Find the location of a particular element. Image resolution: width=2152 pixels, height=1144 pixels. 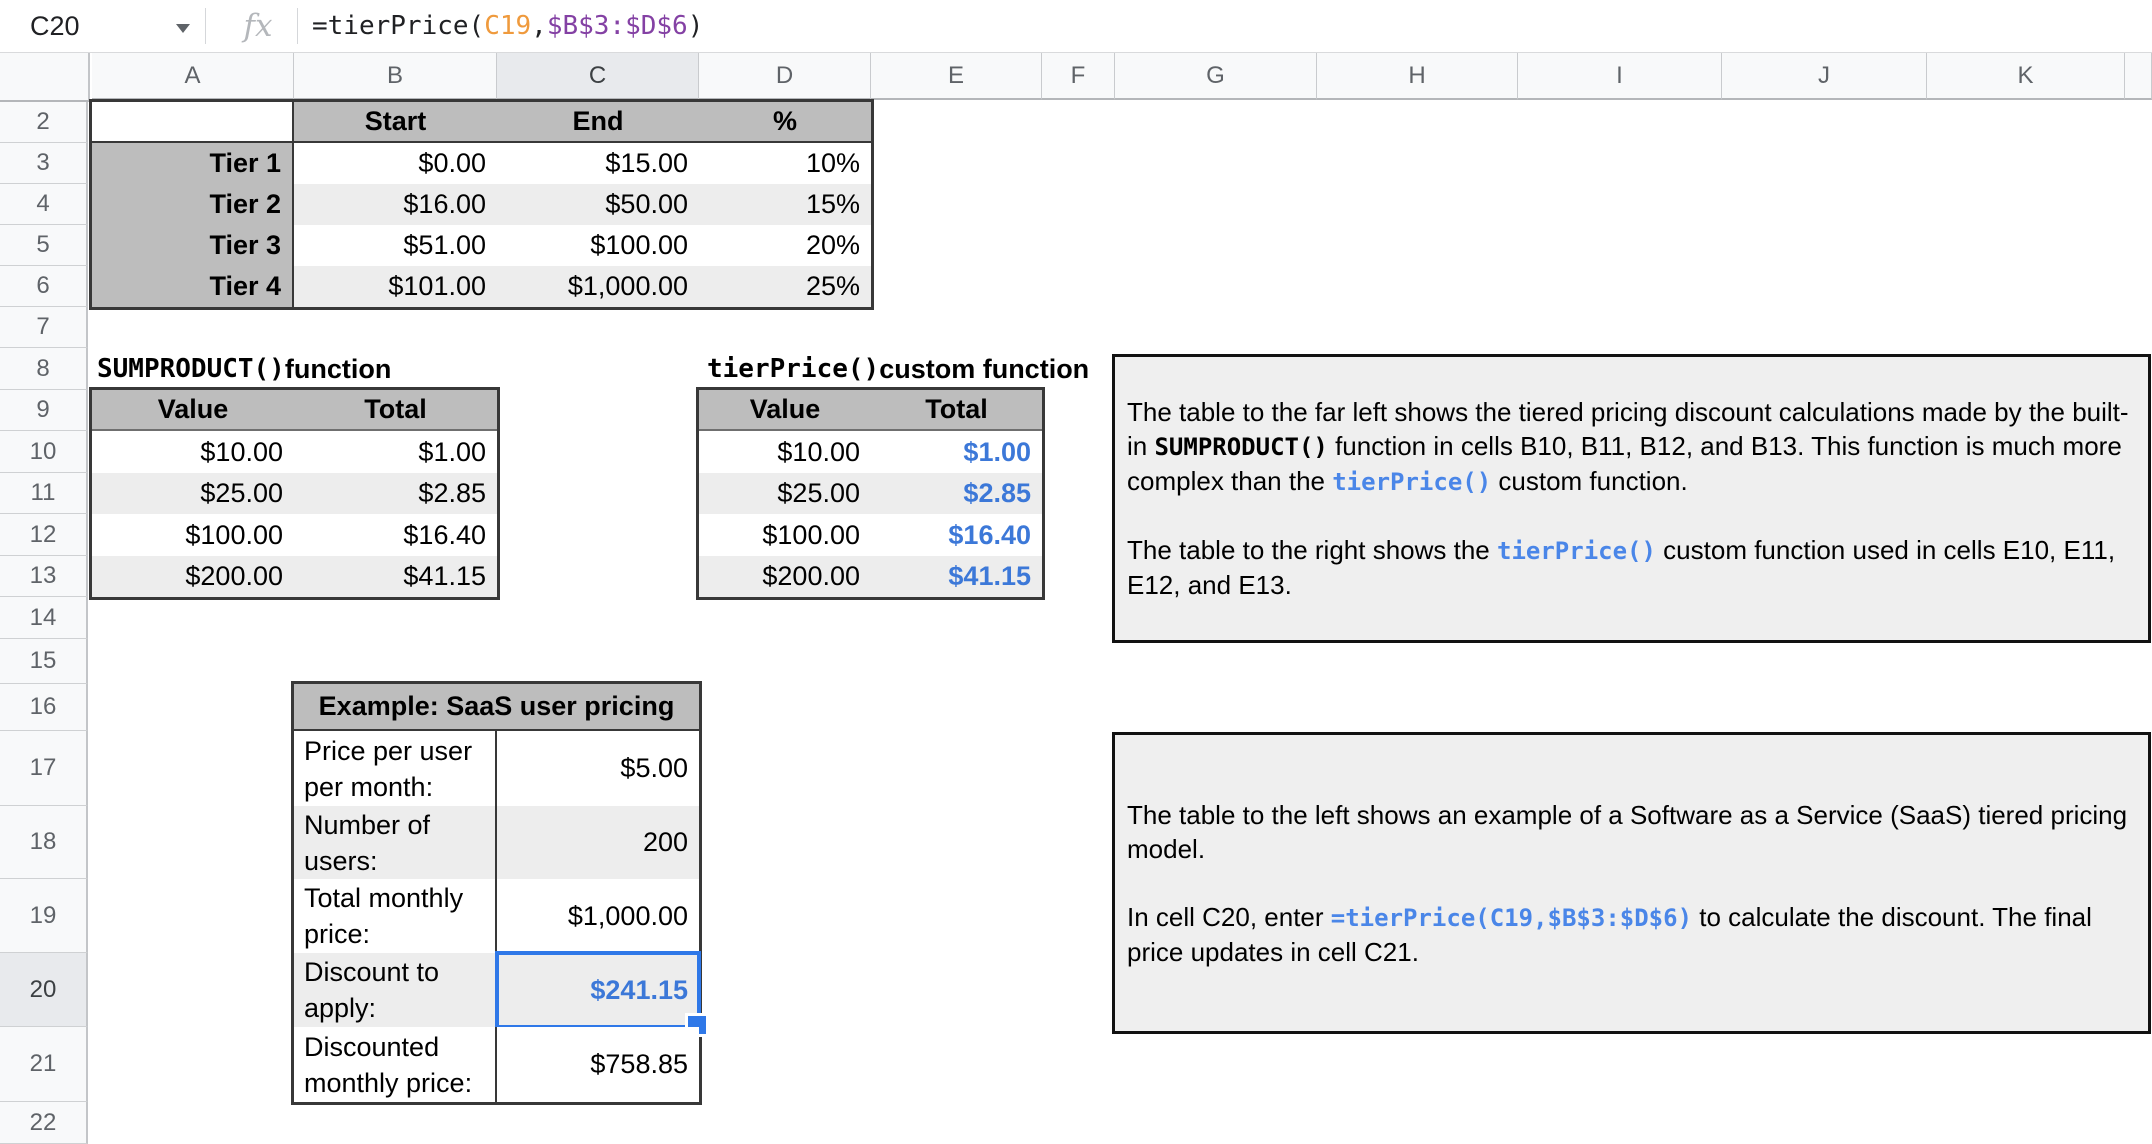

cell-B4: $16.00 is located at coordinates (395, 204).